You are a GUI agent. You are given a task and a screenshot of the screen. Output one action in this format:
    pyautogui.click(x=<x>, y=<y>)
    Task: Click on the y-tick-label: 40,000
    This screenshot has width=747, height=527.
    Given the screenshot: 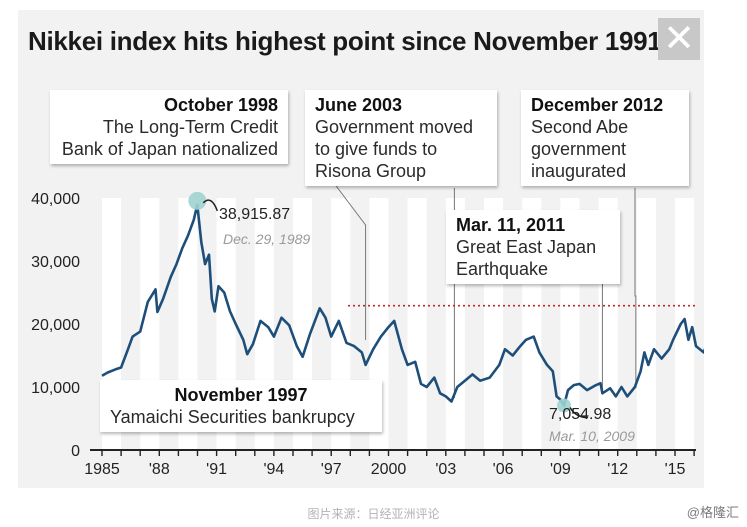 What is the action you would take?
    pyautogui.click(x=55, y=199)
    